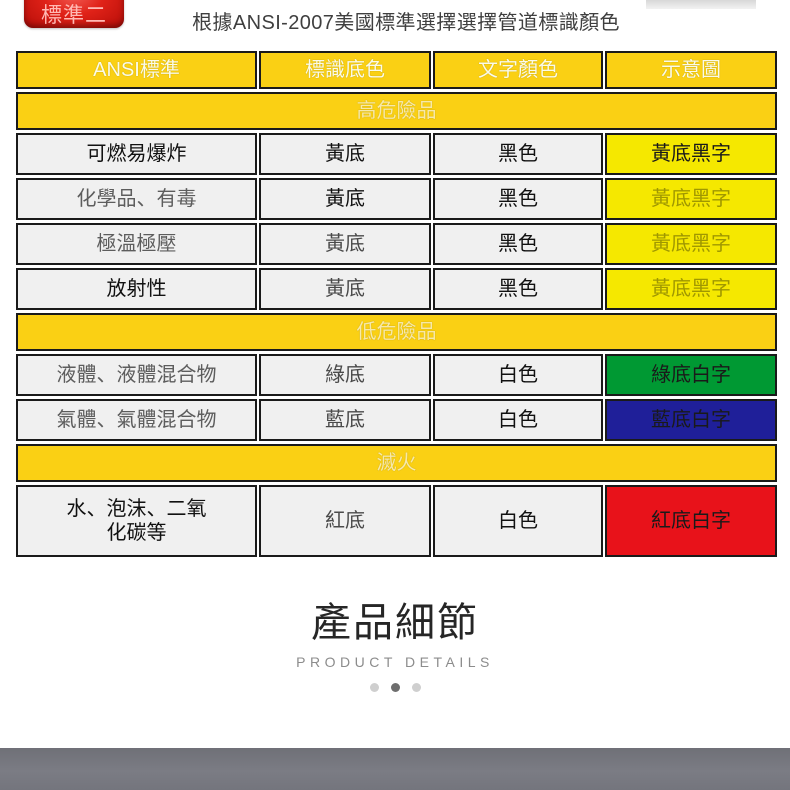 The image size is (790, 790). What do you see at coordinates (136, 375) in the screenshot?
I see `row-label: 液體、液體混合物` at bounding box center [136, 375].